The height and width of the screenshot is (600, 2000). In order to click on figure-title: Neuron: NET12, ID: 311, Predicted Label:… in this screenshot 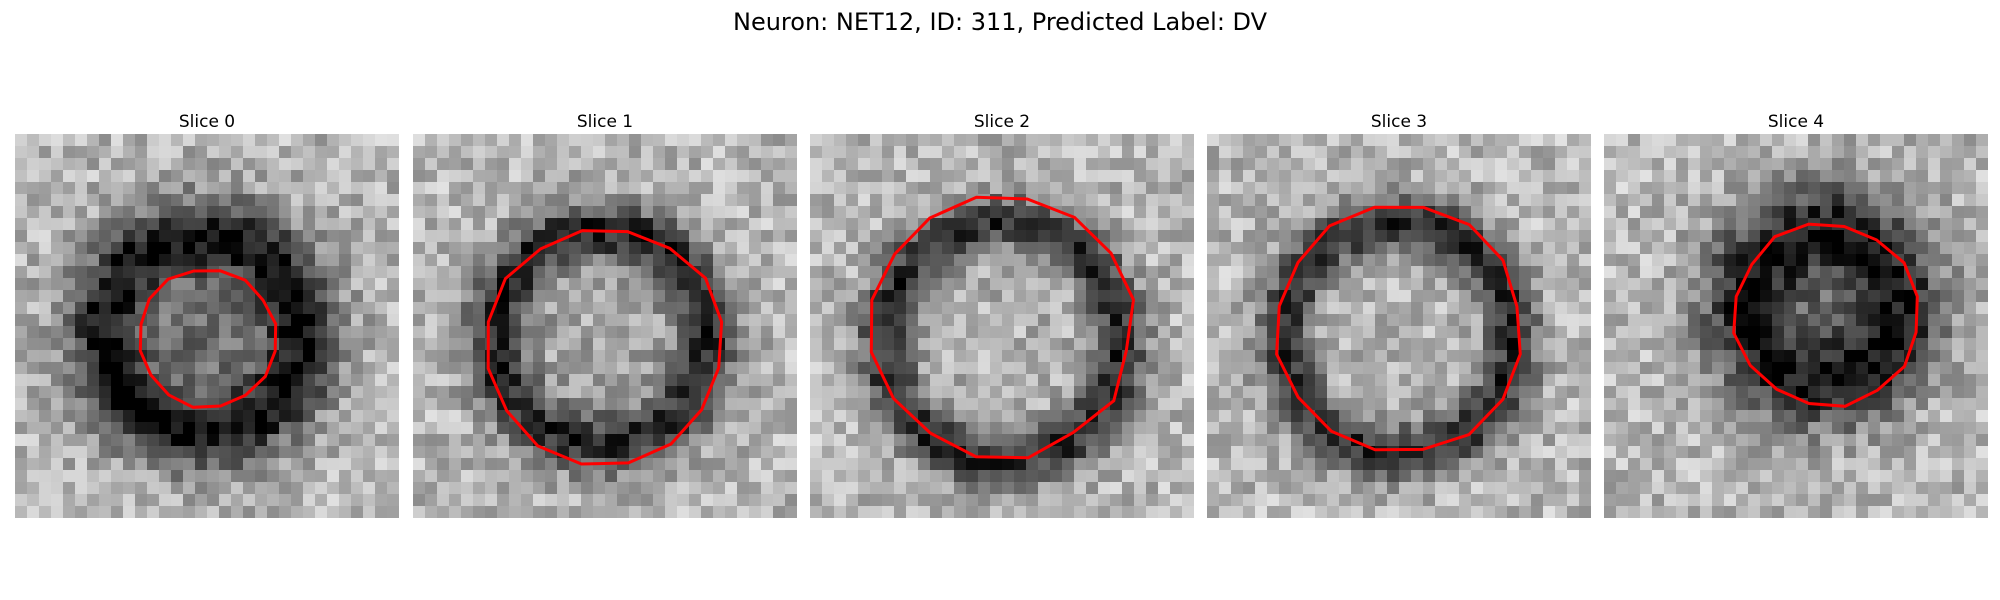, I will do `click(1000, 22)`.